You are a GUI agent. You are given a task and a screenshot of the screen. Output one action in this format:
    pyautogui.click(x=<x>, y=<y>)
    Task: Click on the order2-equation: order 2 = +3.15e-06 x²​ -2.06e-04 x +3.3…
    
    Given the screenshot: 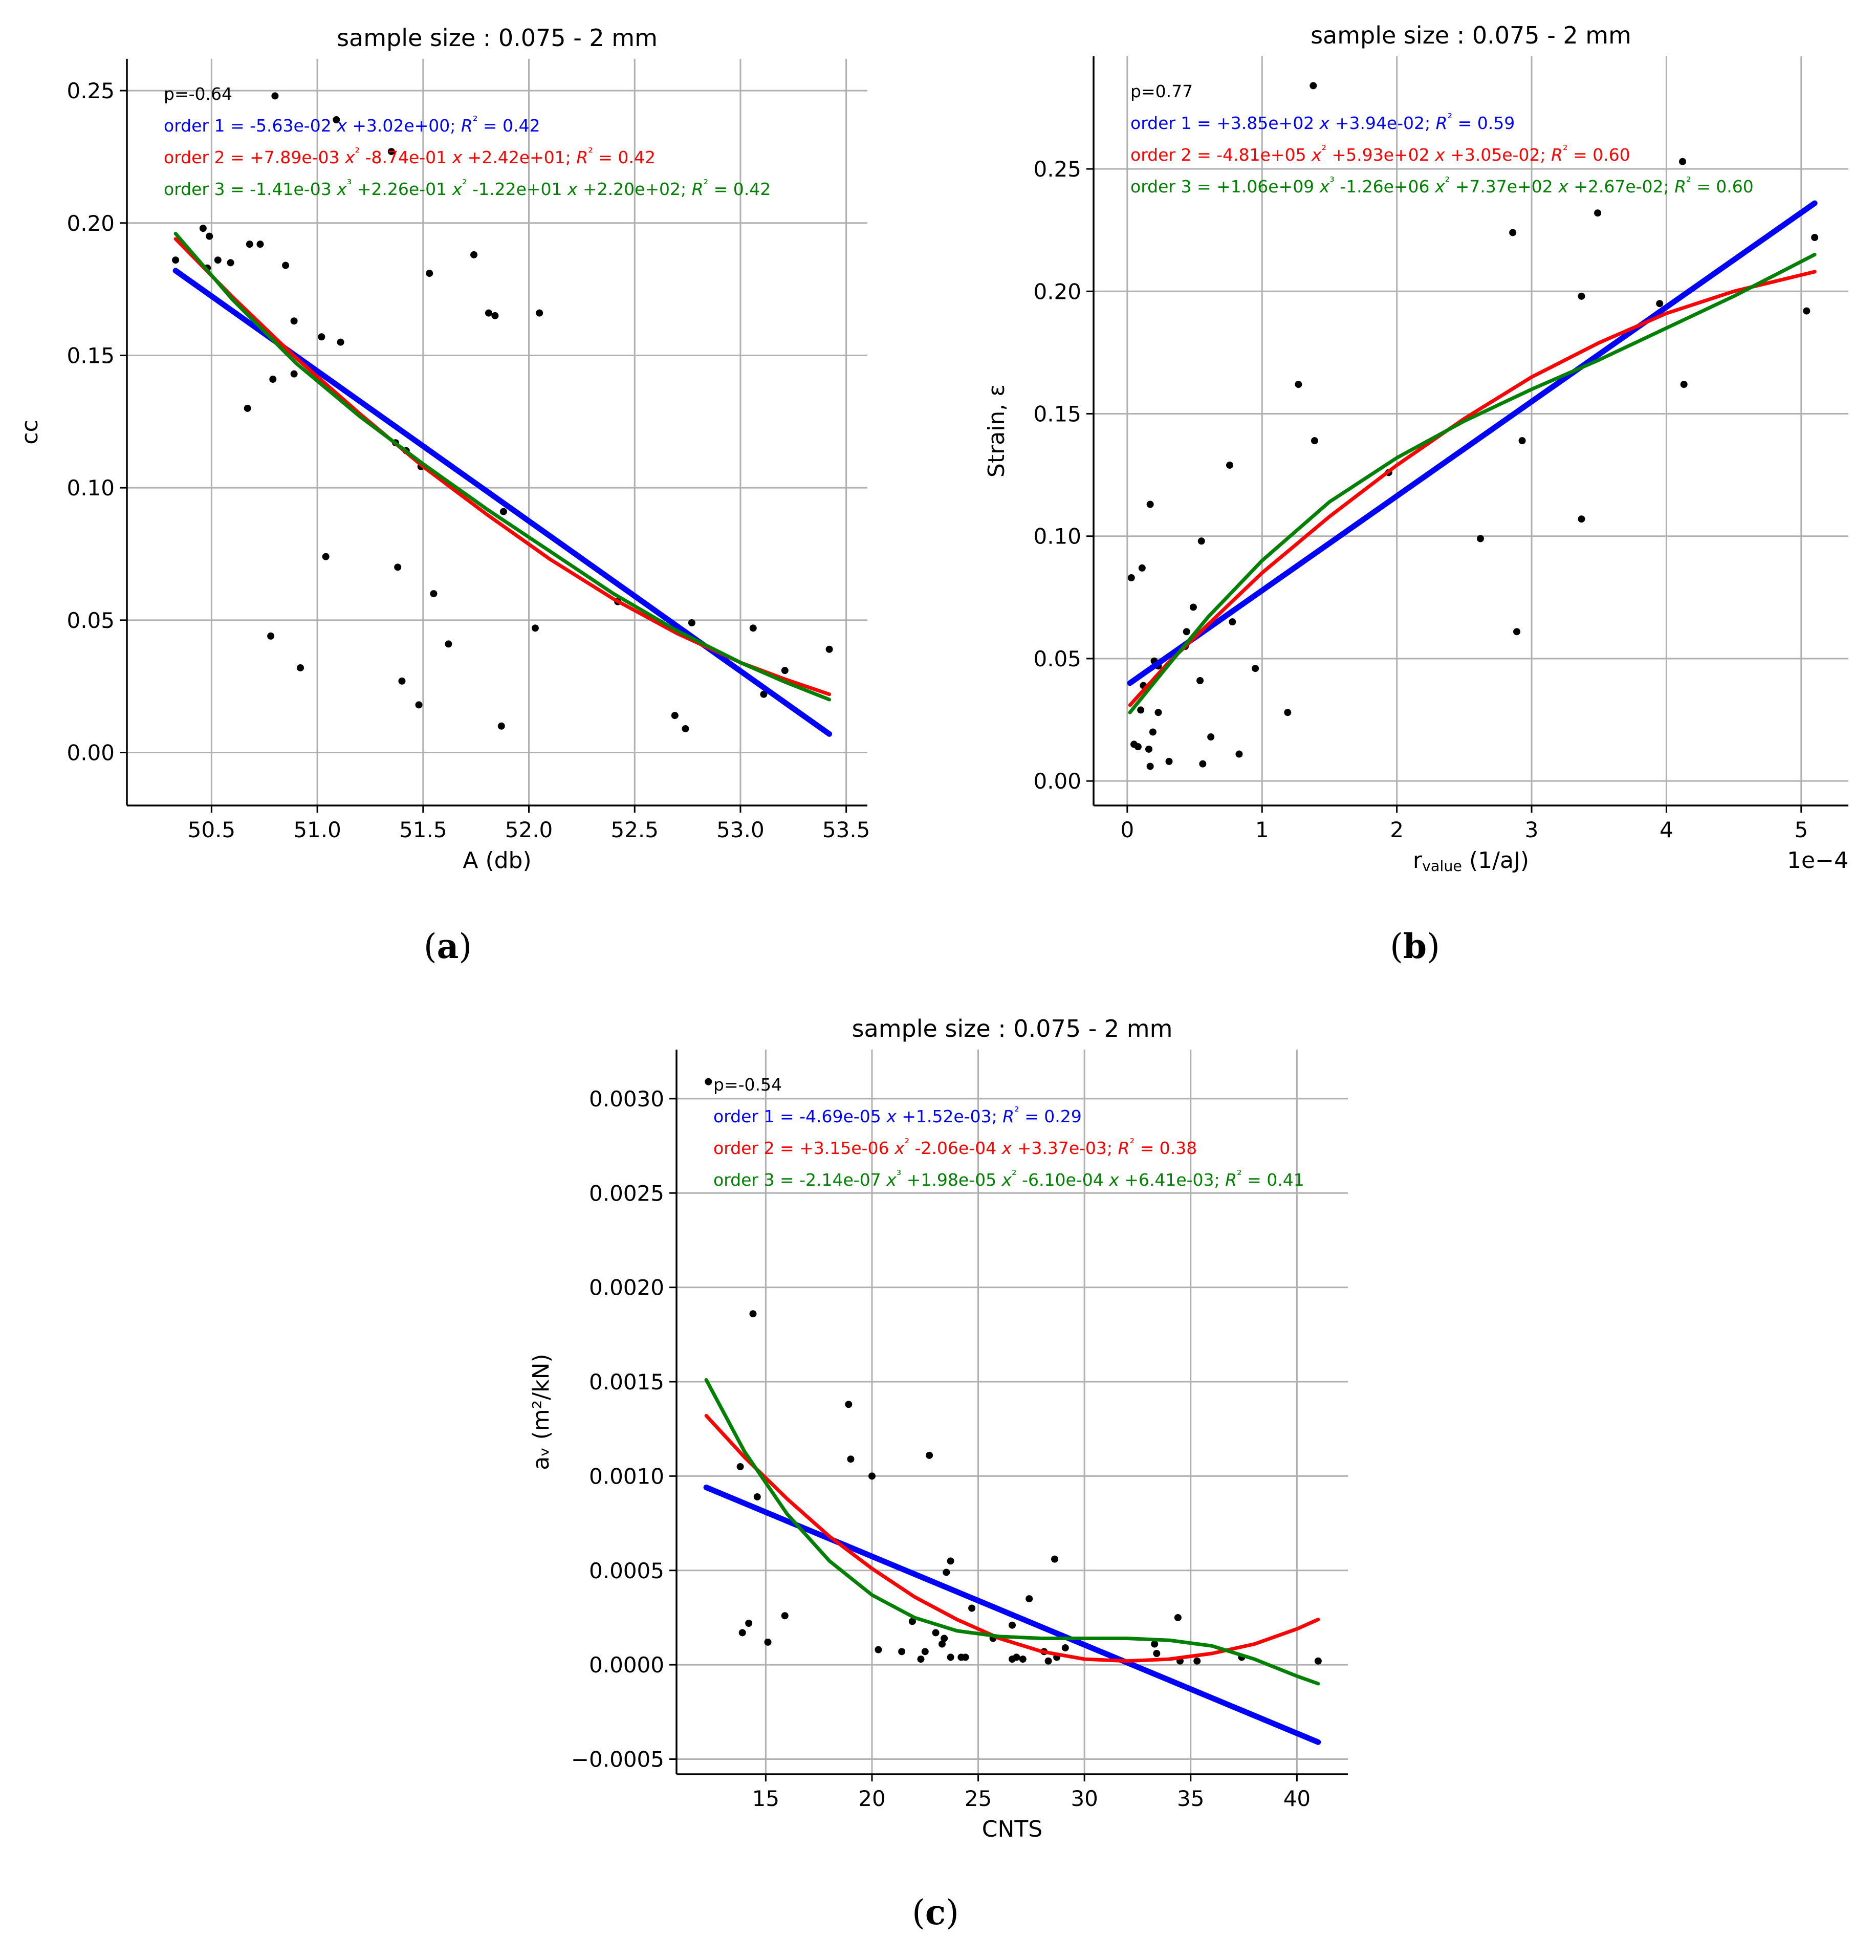 What is the action you would take?
    pyautogui.click(x=955, y=1147)
    